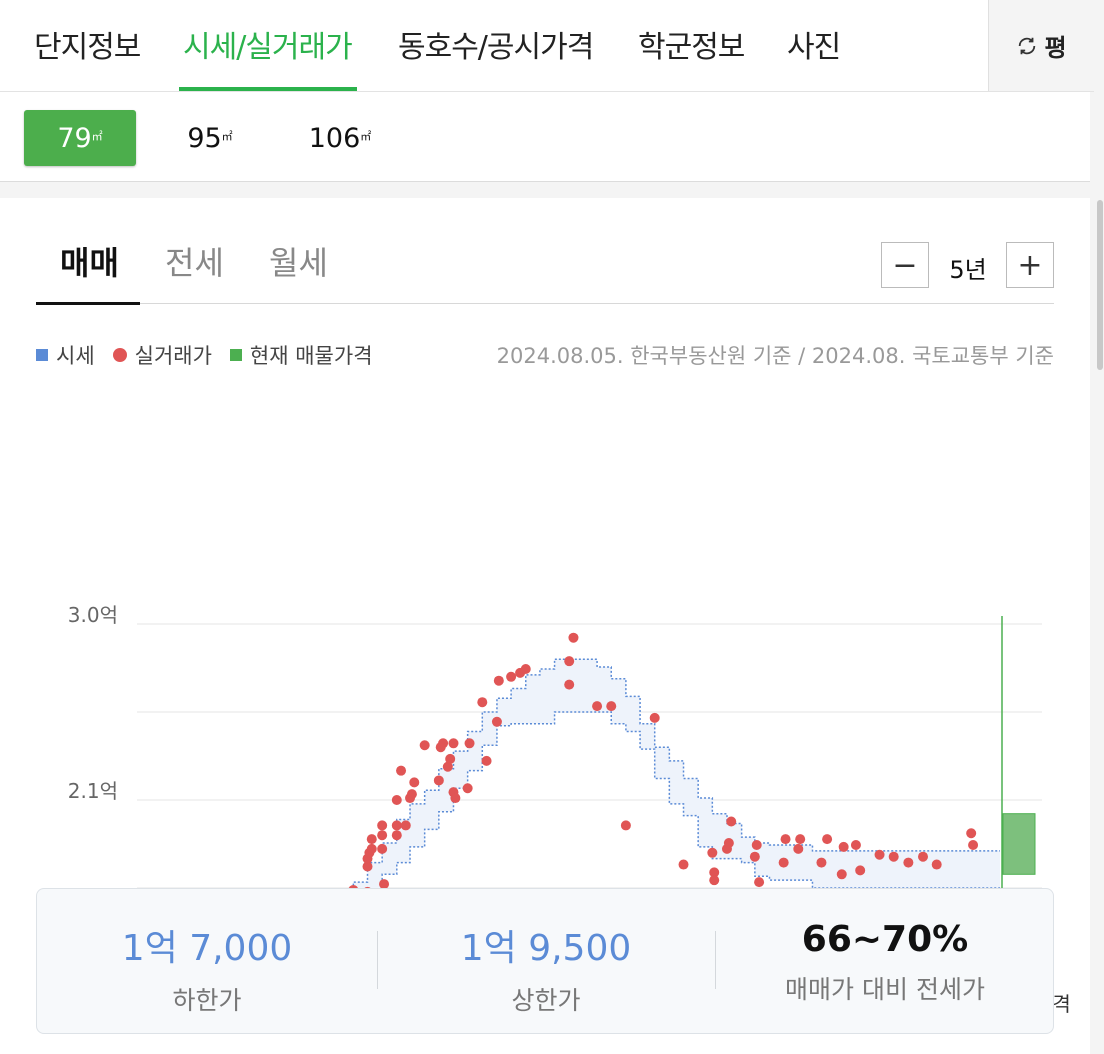 The image size is (1104, 1054). What do you see at coordinates (93, 791) in the screenshot?
I see `y-tick-label: 2.1억` at bounding box center [93, 791].